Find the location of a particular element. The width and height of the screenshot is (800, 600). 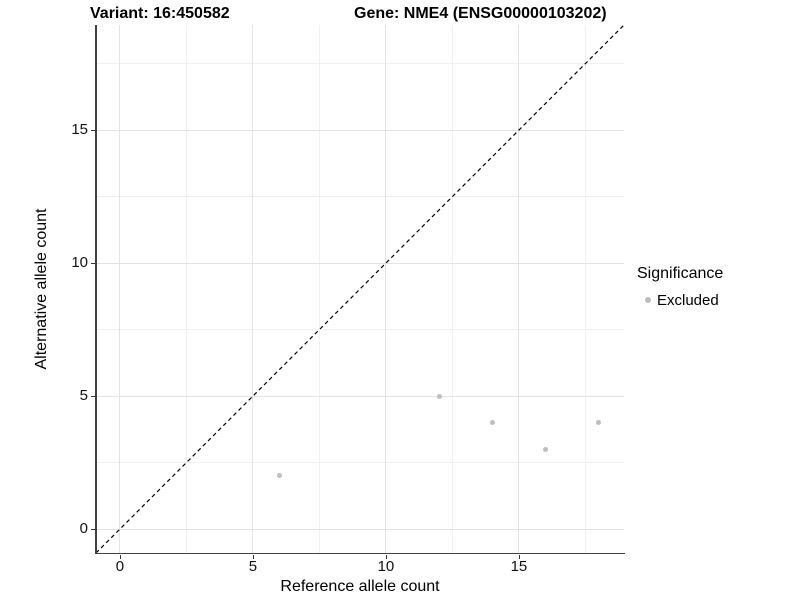

x-tick-label: 5 is located at coordinates (253, 566).